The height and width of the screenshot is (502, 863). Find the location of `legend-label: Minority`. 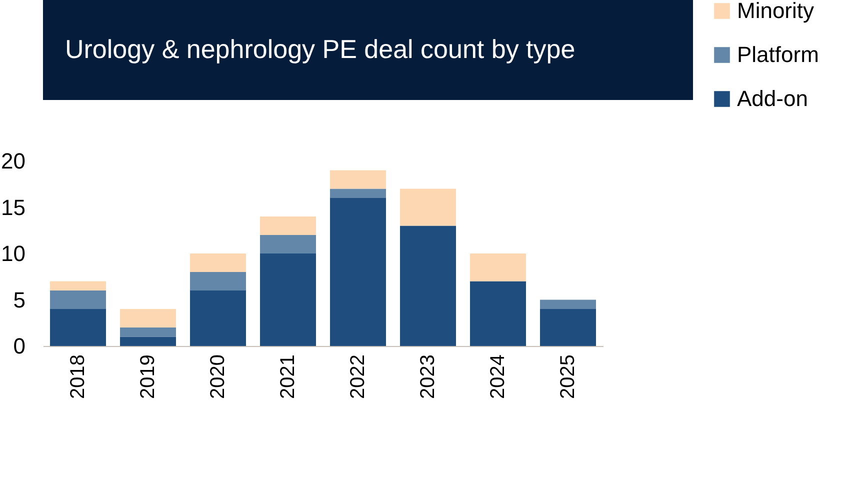

legend-label: Minority is located at coordinates (775, 11).